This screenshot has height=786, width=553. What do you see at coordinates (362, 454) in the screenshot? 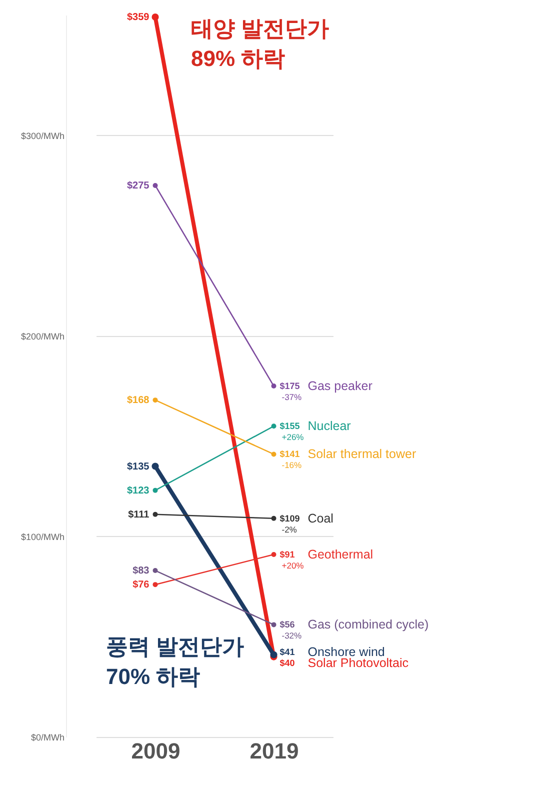
I see `text: Solar thermal tower` at bounding box center [362, 454].